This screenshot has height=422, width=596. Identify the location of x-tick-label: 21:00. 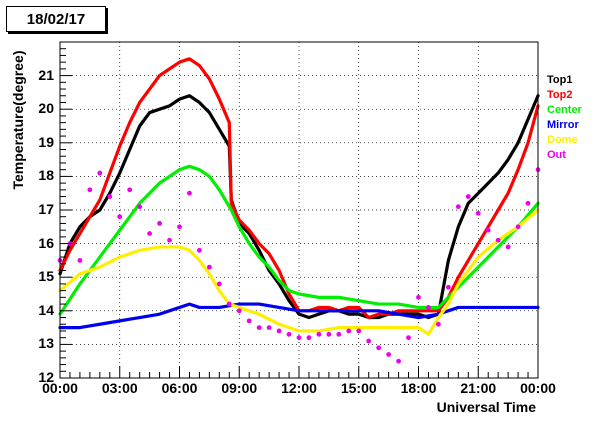
(478, 388).